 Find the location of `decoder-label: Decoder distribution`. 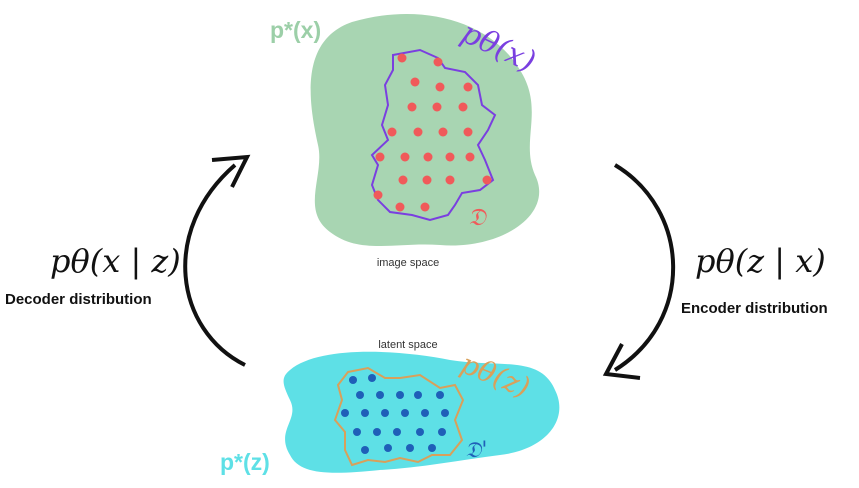

decoder-label: Decoder distribution is located at coordinates (78, 299).